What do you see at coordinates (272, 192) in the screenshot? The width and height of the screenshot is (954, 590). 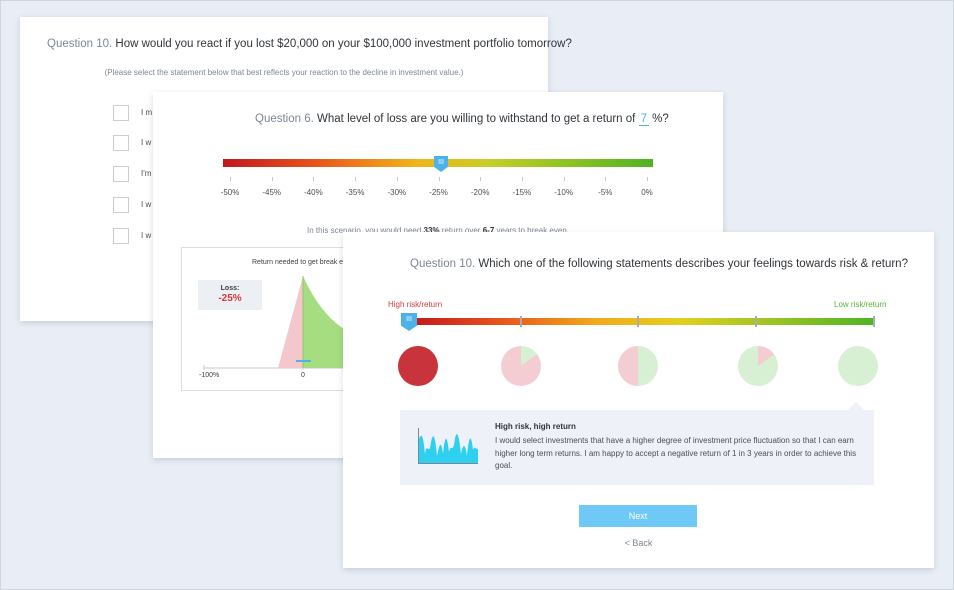 I see `loss-tick-label: -45%` at bounding box center [272, 192].